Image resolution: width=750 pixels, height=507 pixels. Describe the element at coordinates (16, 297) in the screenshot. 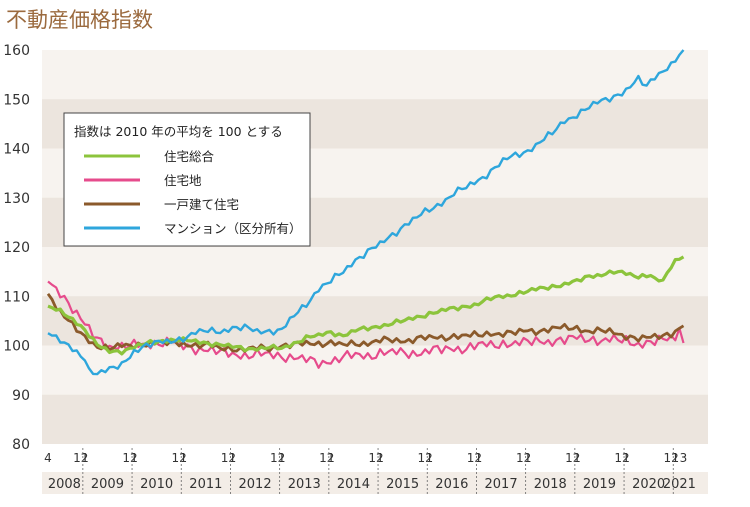

I see `y-tick-label: 110` at that location.